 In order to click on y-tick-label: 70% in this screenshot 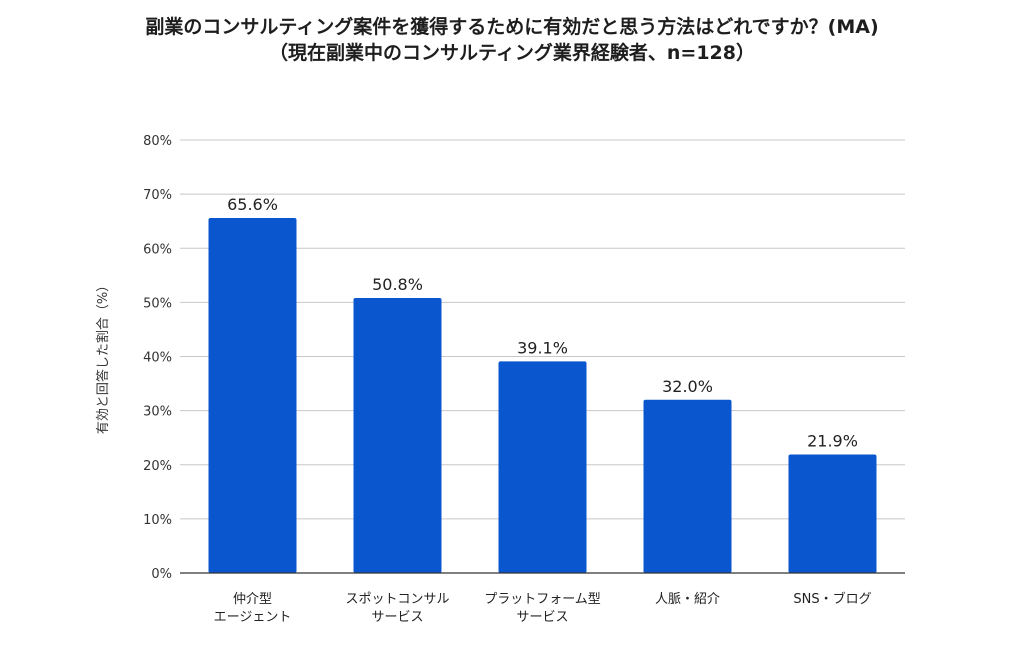, I will do `click(157, 195)`.